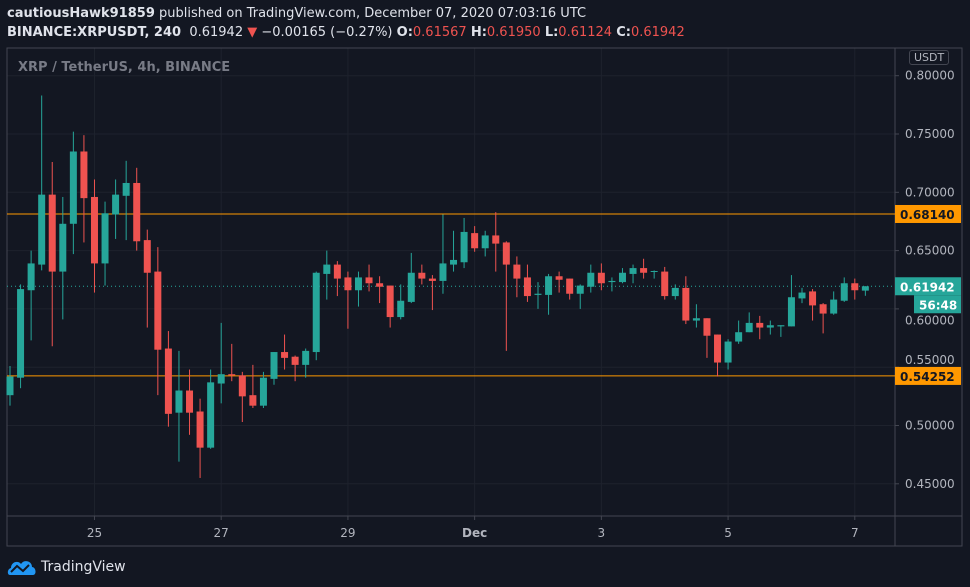 The height and width of the screenshot is (587, 970). What do you see at coordinates (929, 57) in the screenshot?
I see `currency-badge: USDT` at bounding box center [929, 57].